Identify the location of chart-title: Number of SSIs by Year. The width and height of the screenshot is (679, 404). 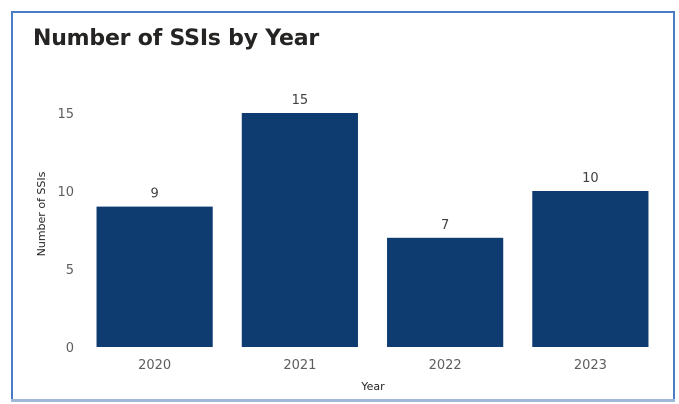
(176, 38).